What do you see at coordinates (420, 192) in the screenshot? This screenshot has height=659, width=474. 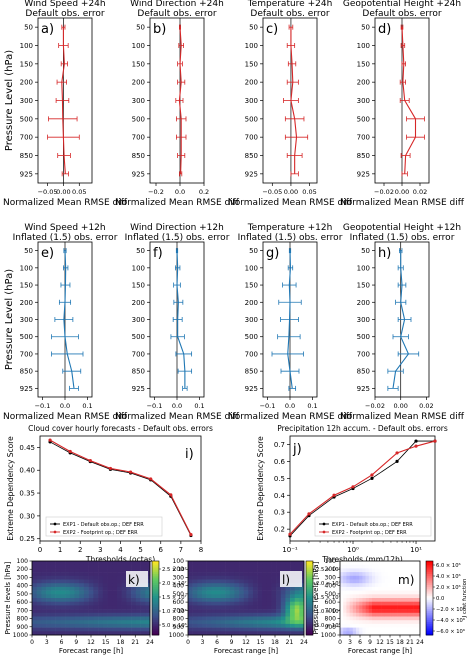 I see `x-tick-label: 0.02` at bounding box center [420, 192].